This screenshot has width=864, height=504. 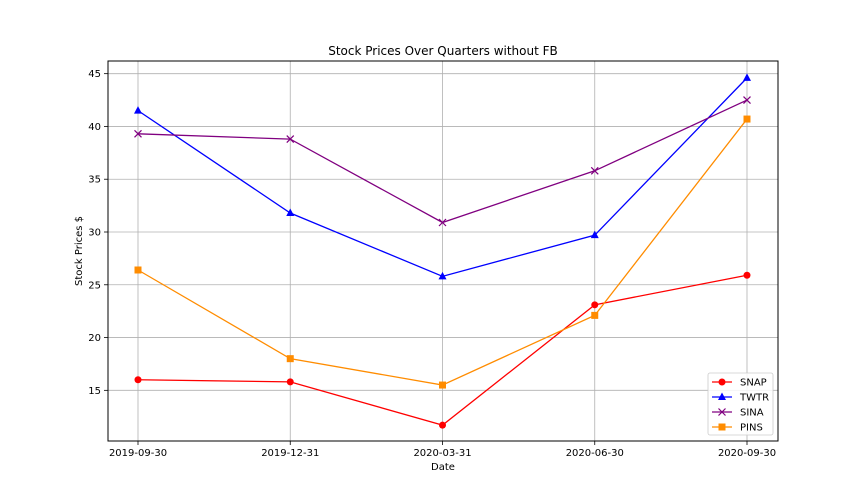 What do you see at coordinates (753, 383) in the screenshot?
I see `legend-label: SNAP` at bounding box center [753, 383].